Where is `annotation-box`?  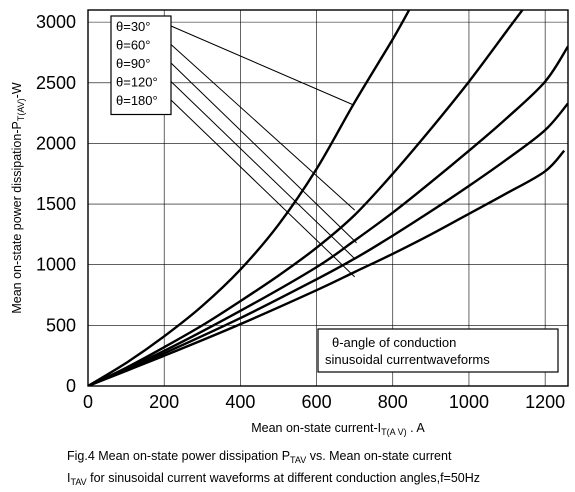
annotation-box is located at coordinates (438, 350).